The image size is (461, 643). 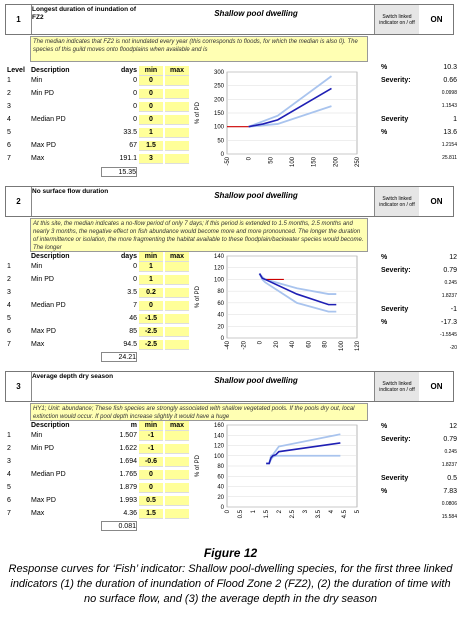 I want to click on stat-value: 0.0806, so click(x=449, y=504).